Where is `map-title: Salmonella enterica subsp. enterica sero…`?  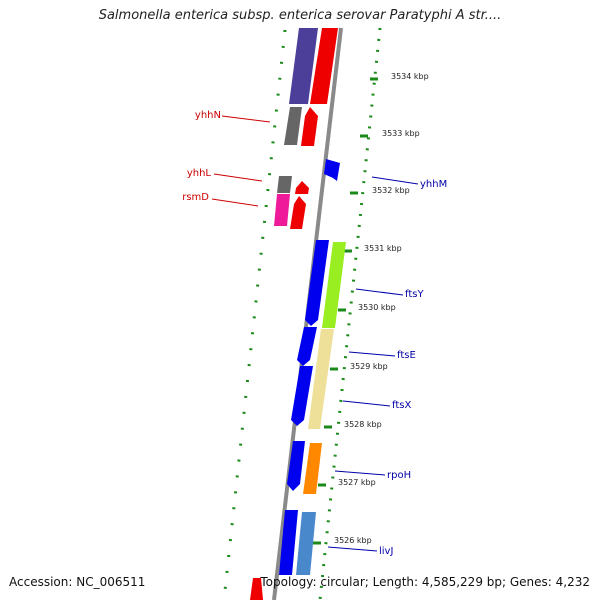
map-title: Salmonella enterica subsp. enterica sero… is located at coordinates (300, 15).